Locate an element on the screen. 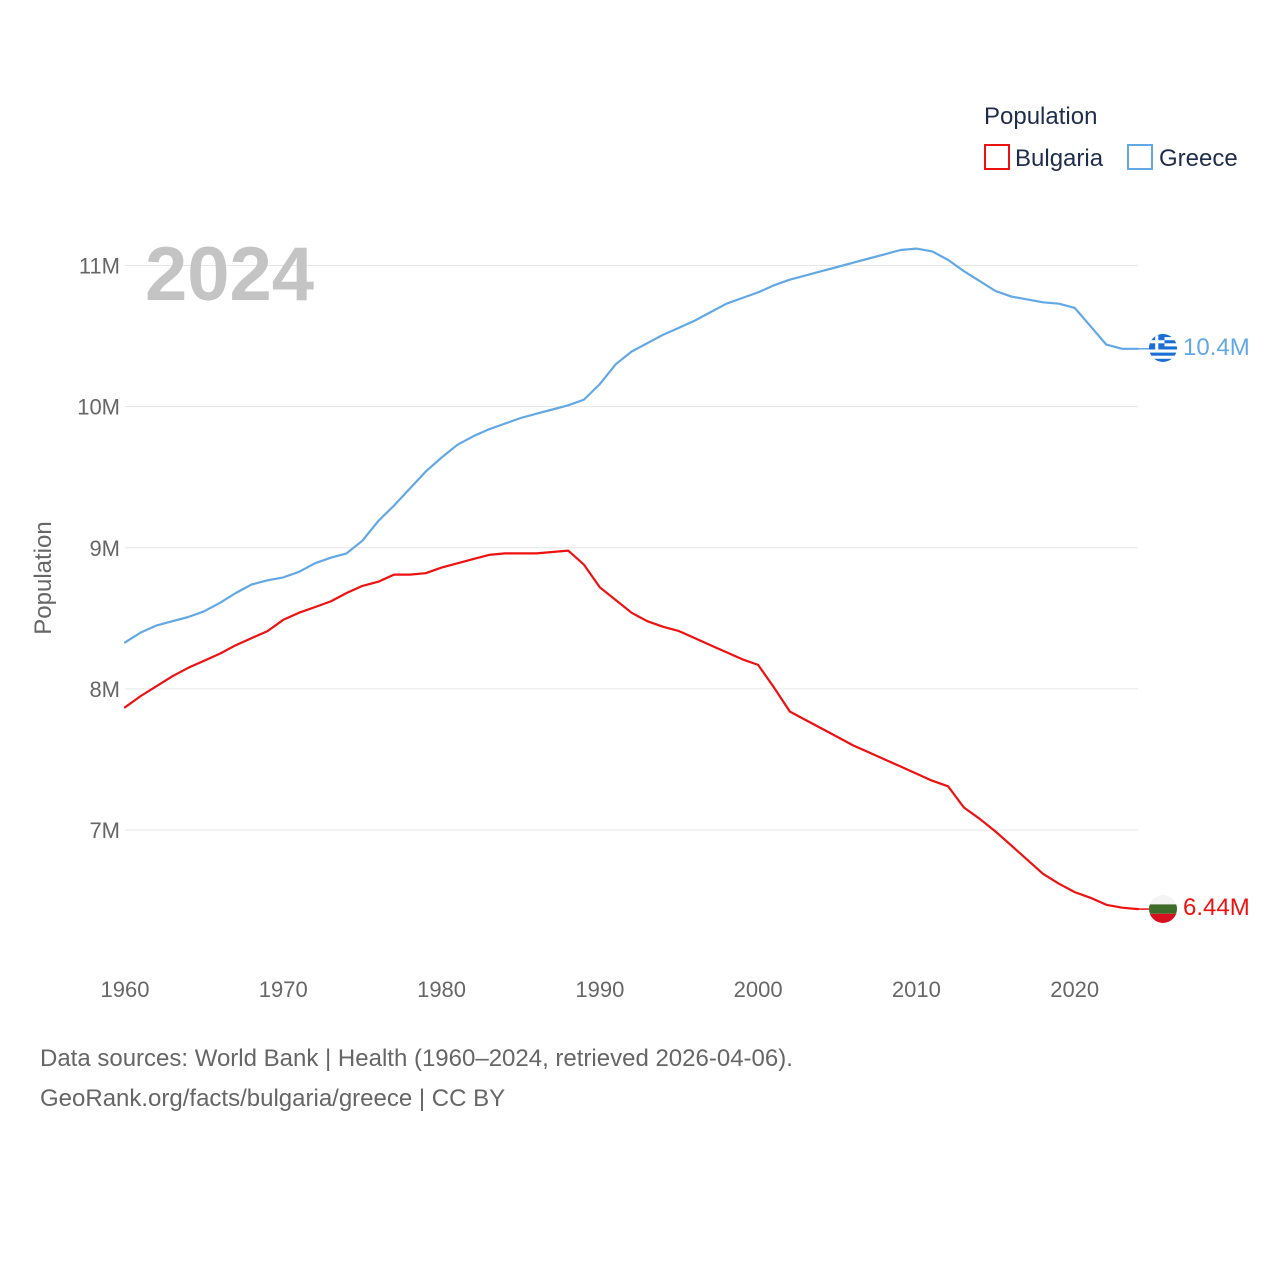 The image size is (1280, 1280). year-label: 2024 is located at coordinates (229, 274).